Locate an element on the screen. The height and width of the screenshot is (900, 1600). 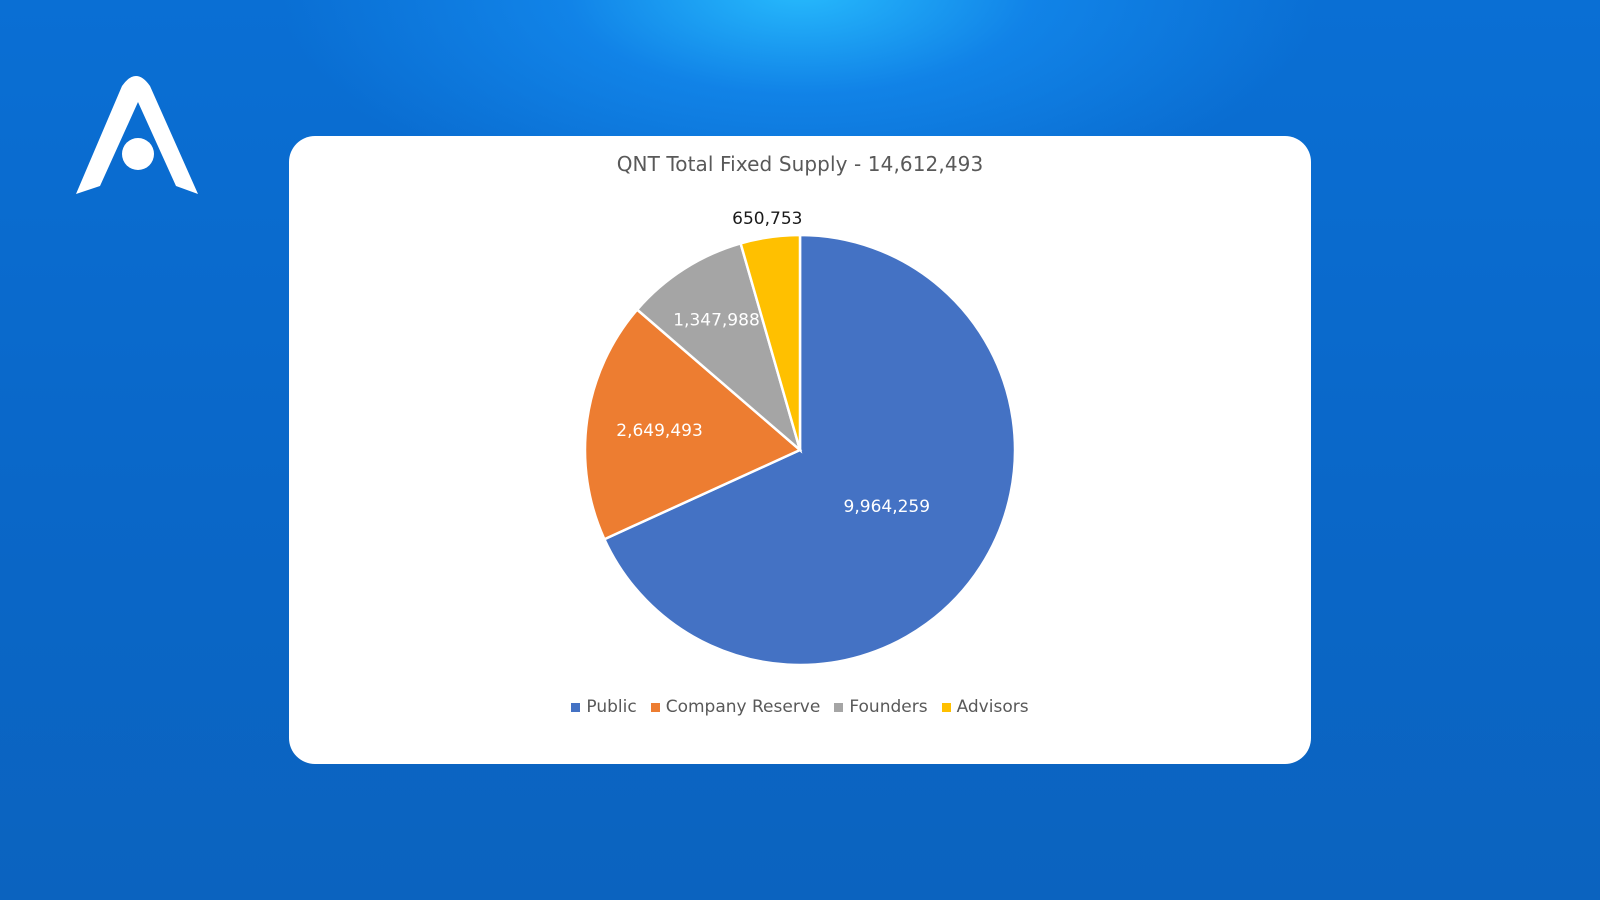
legend-item-public: Public is located at coordinates (604, 707).